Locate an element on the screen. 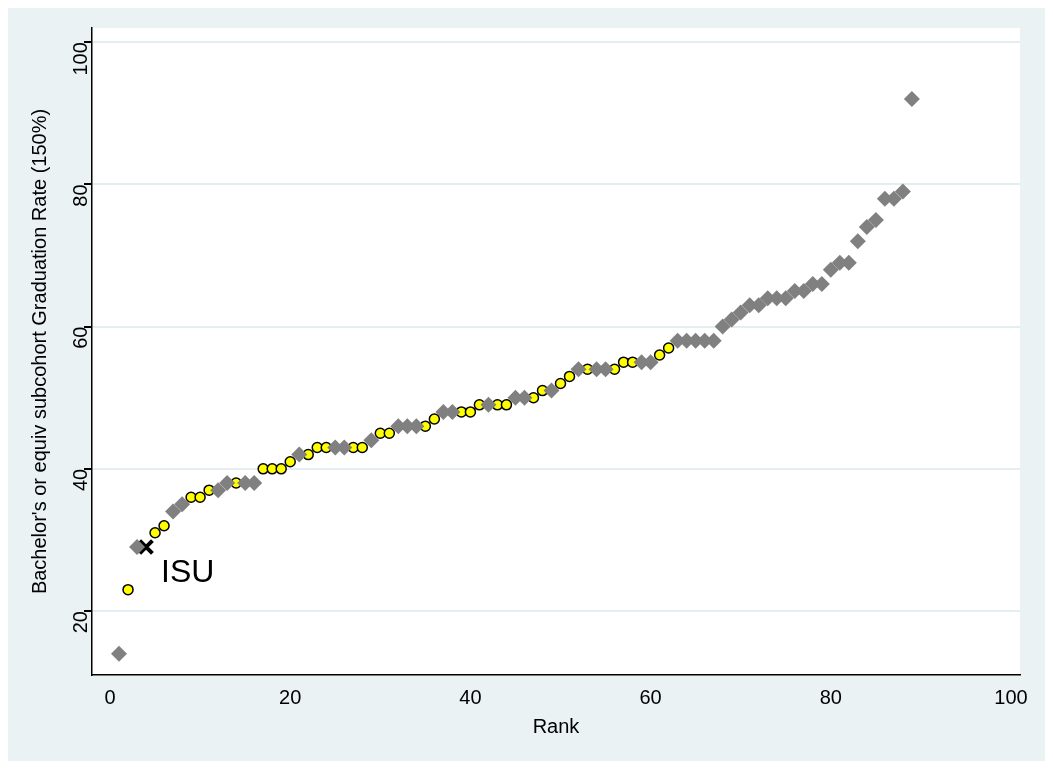  x-tick-label: 40 is located at coordinates (470, 696).